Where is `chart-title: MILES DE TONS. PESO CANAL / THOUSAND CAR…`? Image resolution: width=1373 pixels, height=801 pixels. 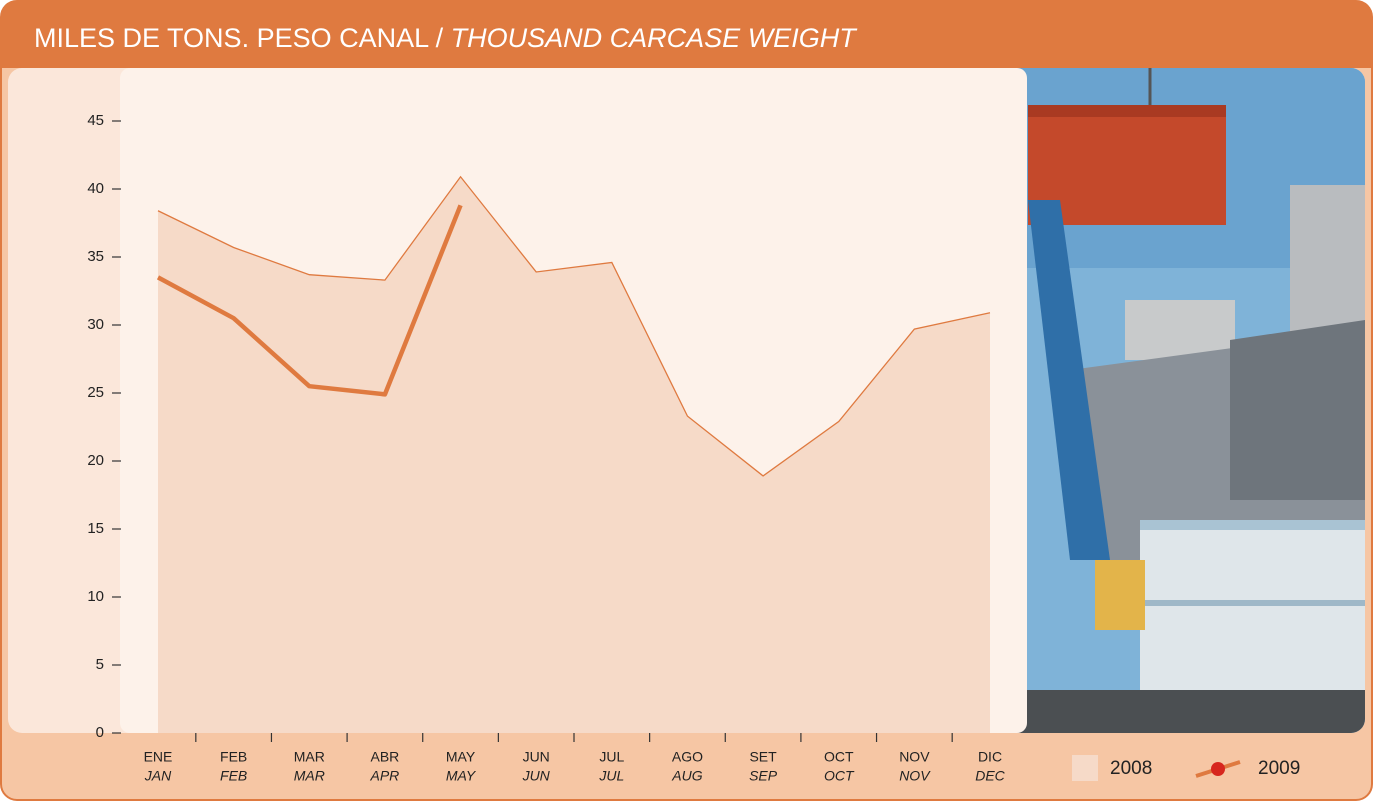
chart-title: MILES DE TONS. PESO CANAL / THOUSAND CAR… is located at coordinates (446, 38).